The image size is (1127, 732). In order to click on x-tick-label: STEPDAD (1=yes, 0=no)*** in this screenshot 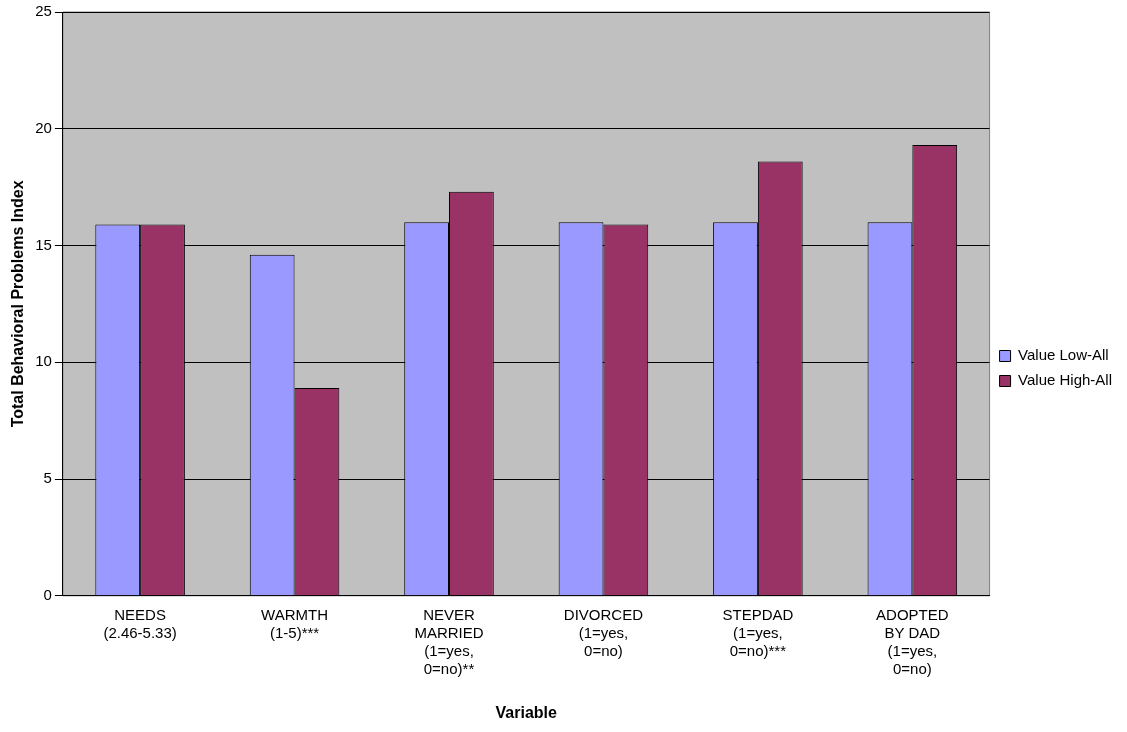, I will do `click(758, 632)`.